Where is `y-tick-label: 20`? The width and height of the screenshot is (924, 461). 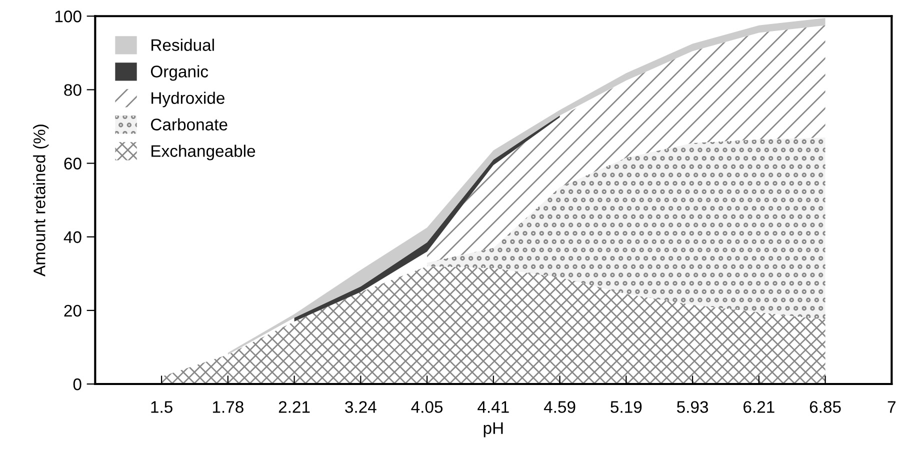
y-tick-label: 20 is located at coordinates (73, 310).